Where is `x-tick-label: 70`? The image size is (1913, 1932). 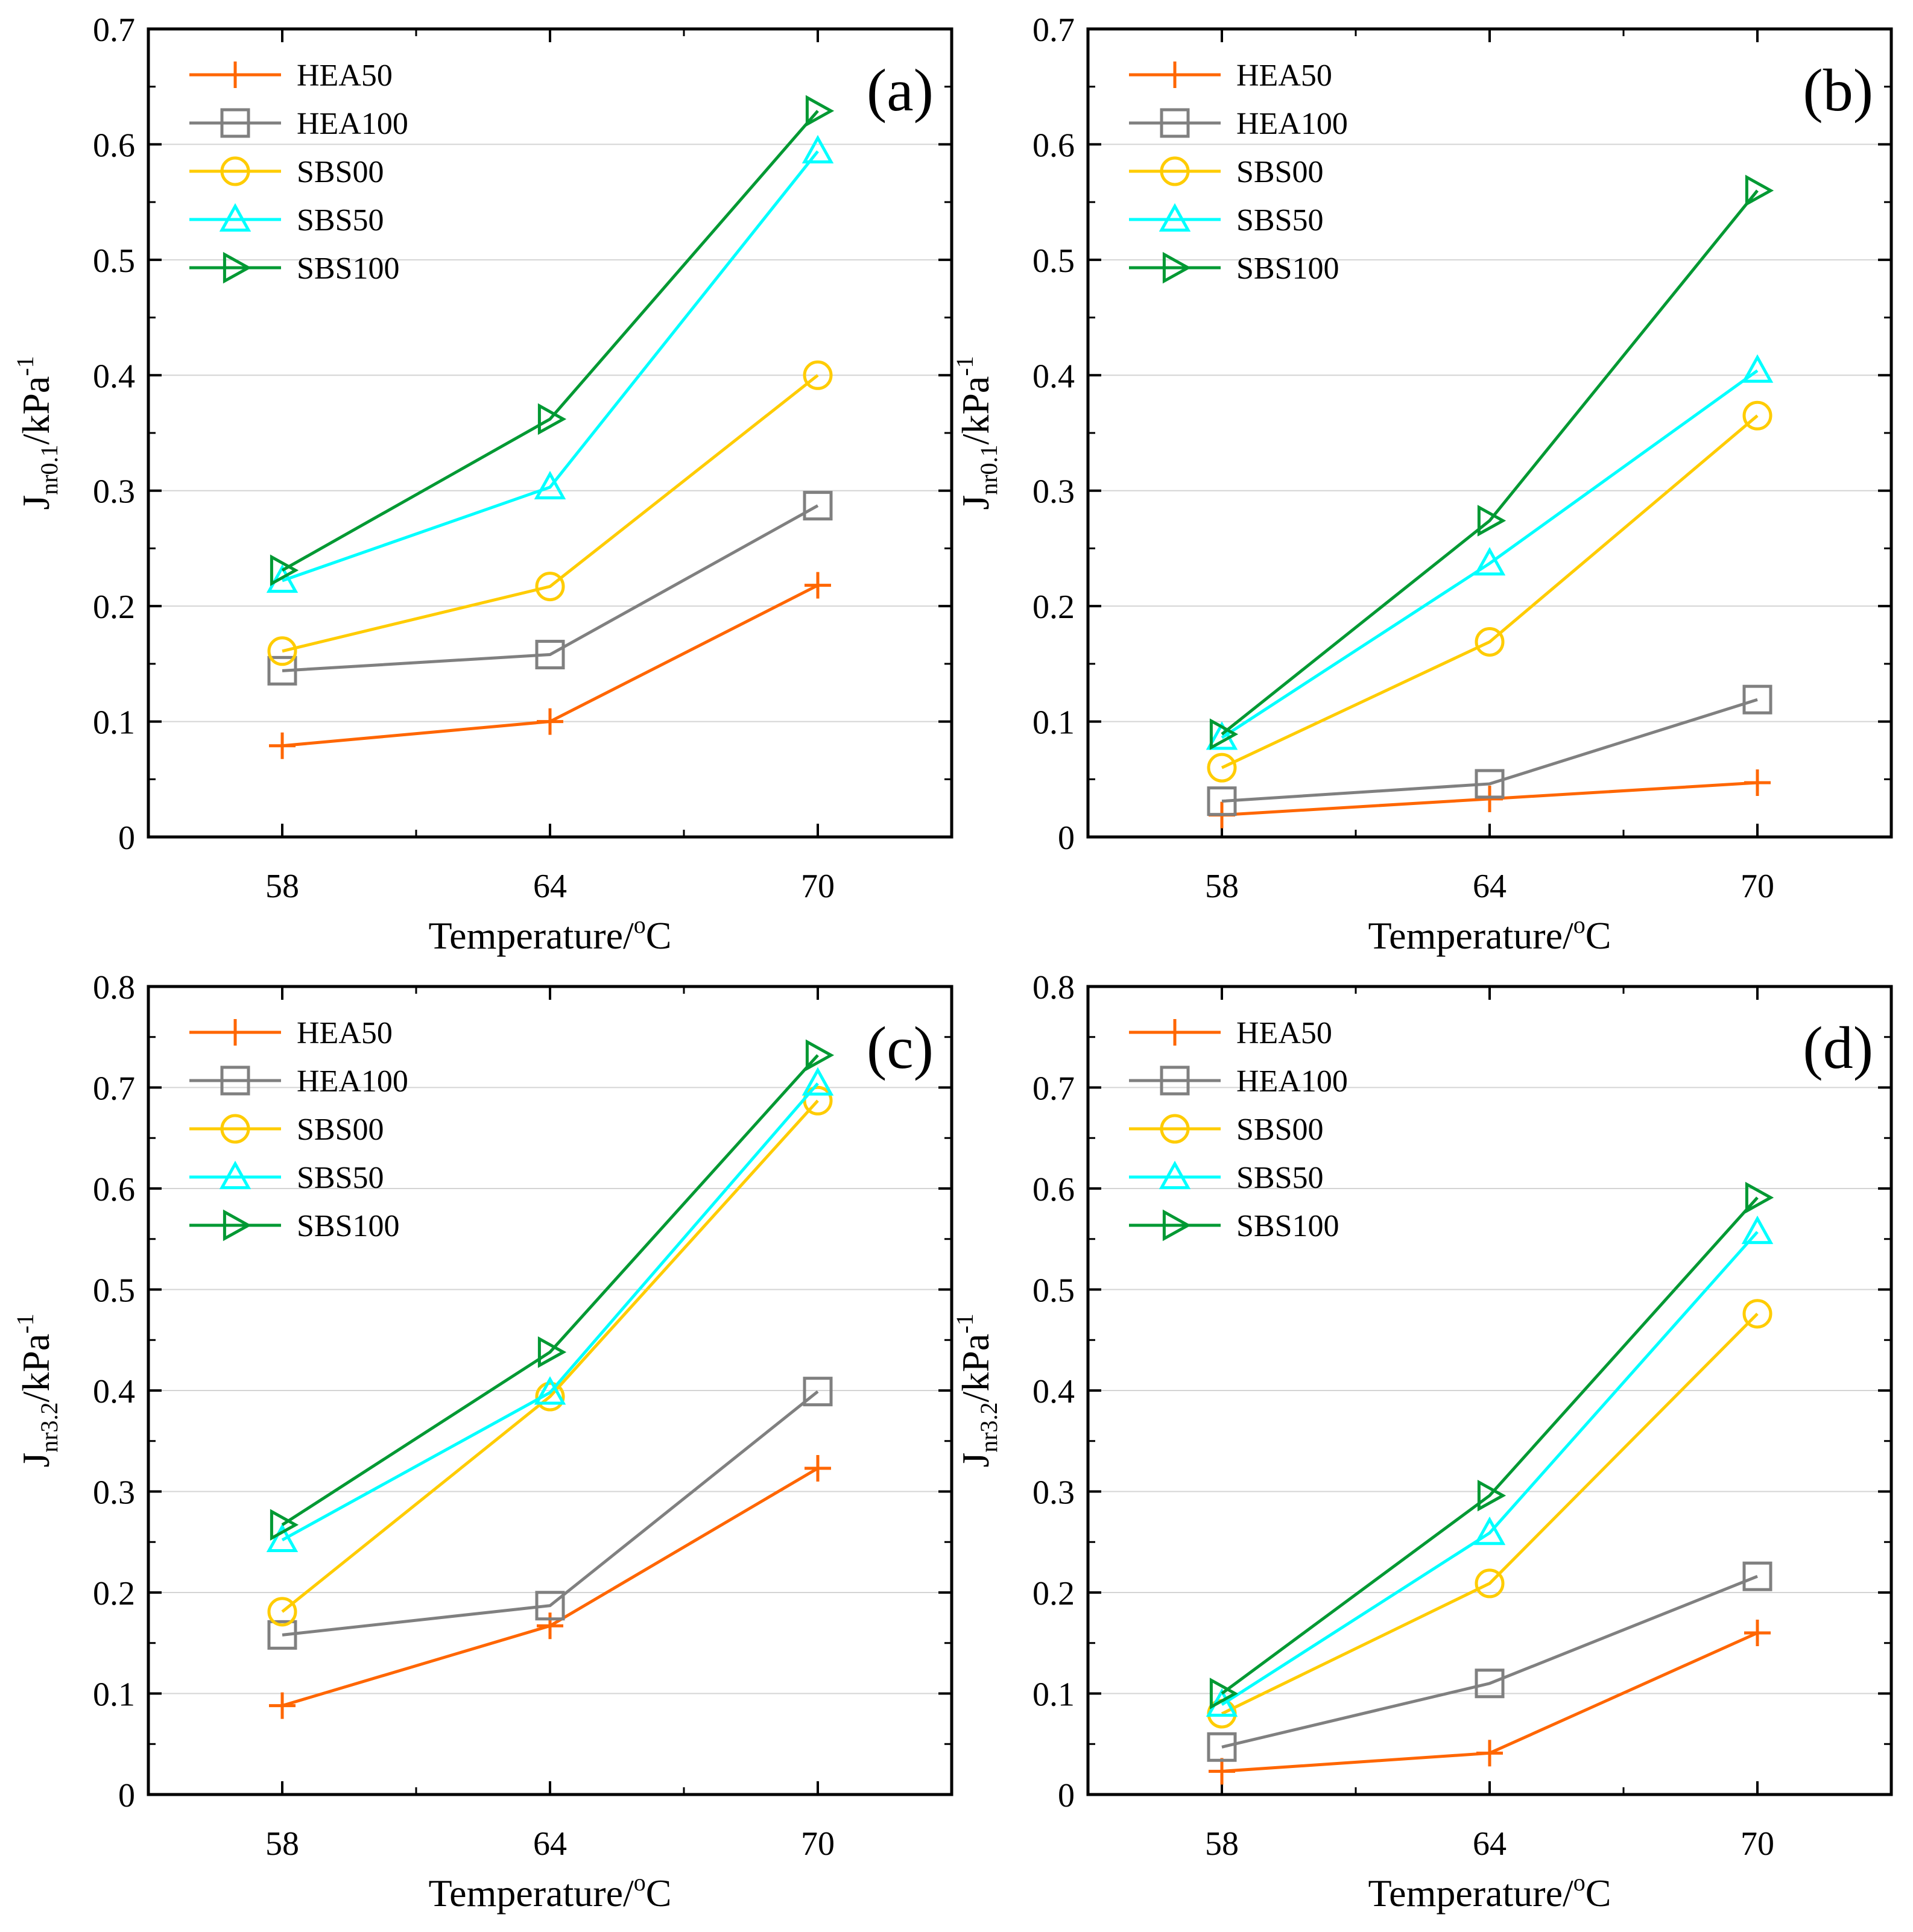
x-tick-label: 70 is located at coordinates (1757, 1844).